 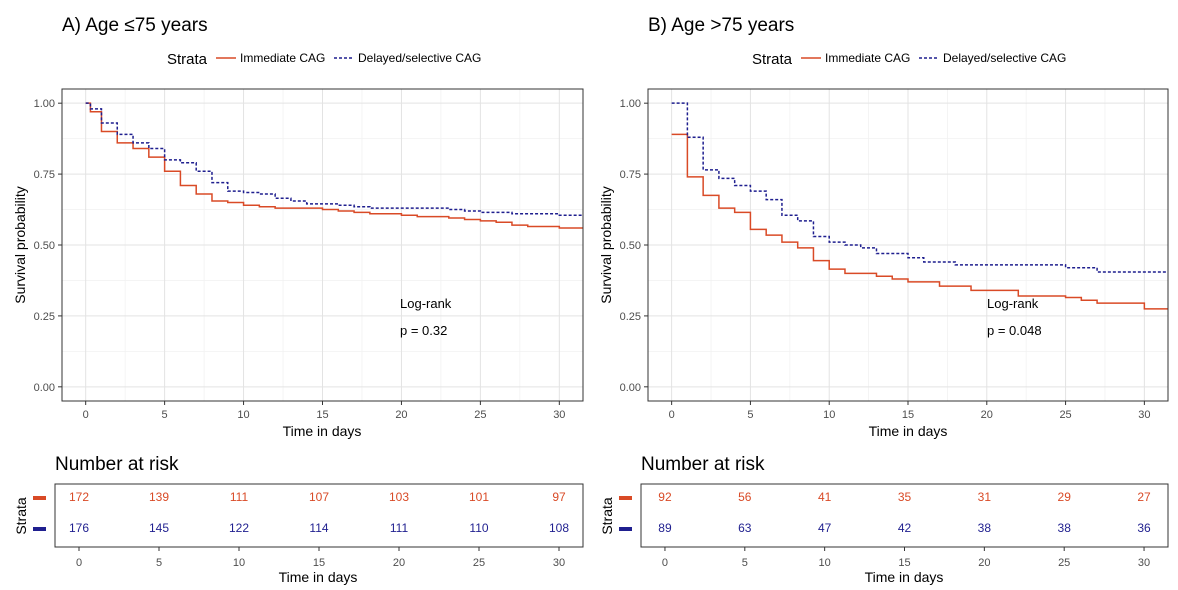 What do you see at coordinates (319, 497) in the screenshot?
I see `panel-a-risk-value-immediate: 107` at bounding box center [319, 497].